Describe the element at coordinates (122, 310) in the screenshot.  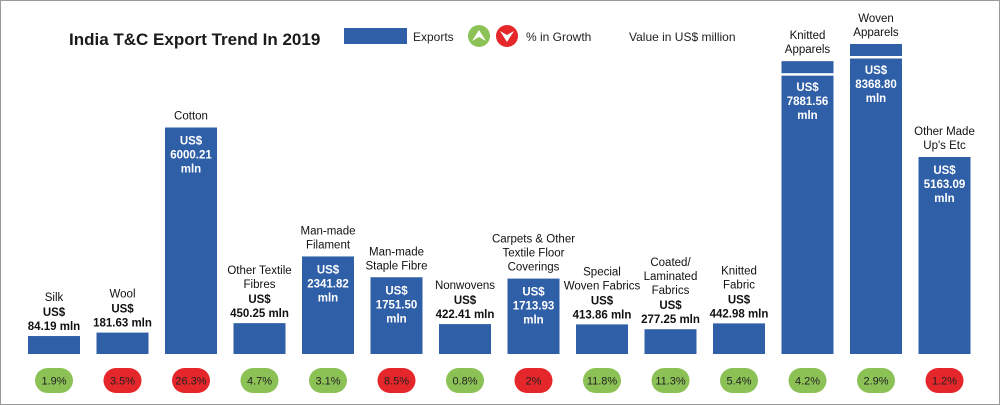
I see `value-label-1-0: US$` at that location.